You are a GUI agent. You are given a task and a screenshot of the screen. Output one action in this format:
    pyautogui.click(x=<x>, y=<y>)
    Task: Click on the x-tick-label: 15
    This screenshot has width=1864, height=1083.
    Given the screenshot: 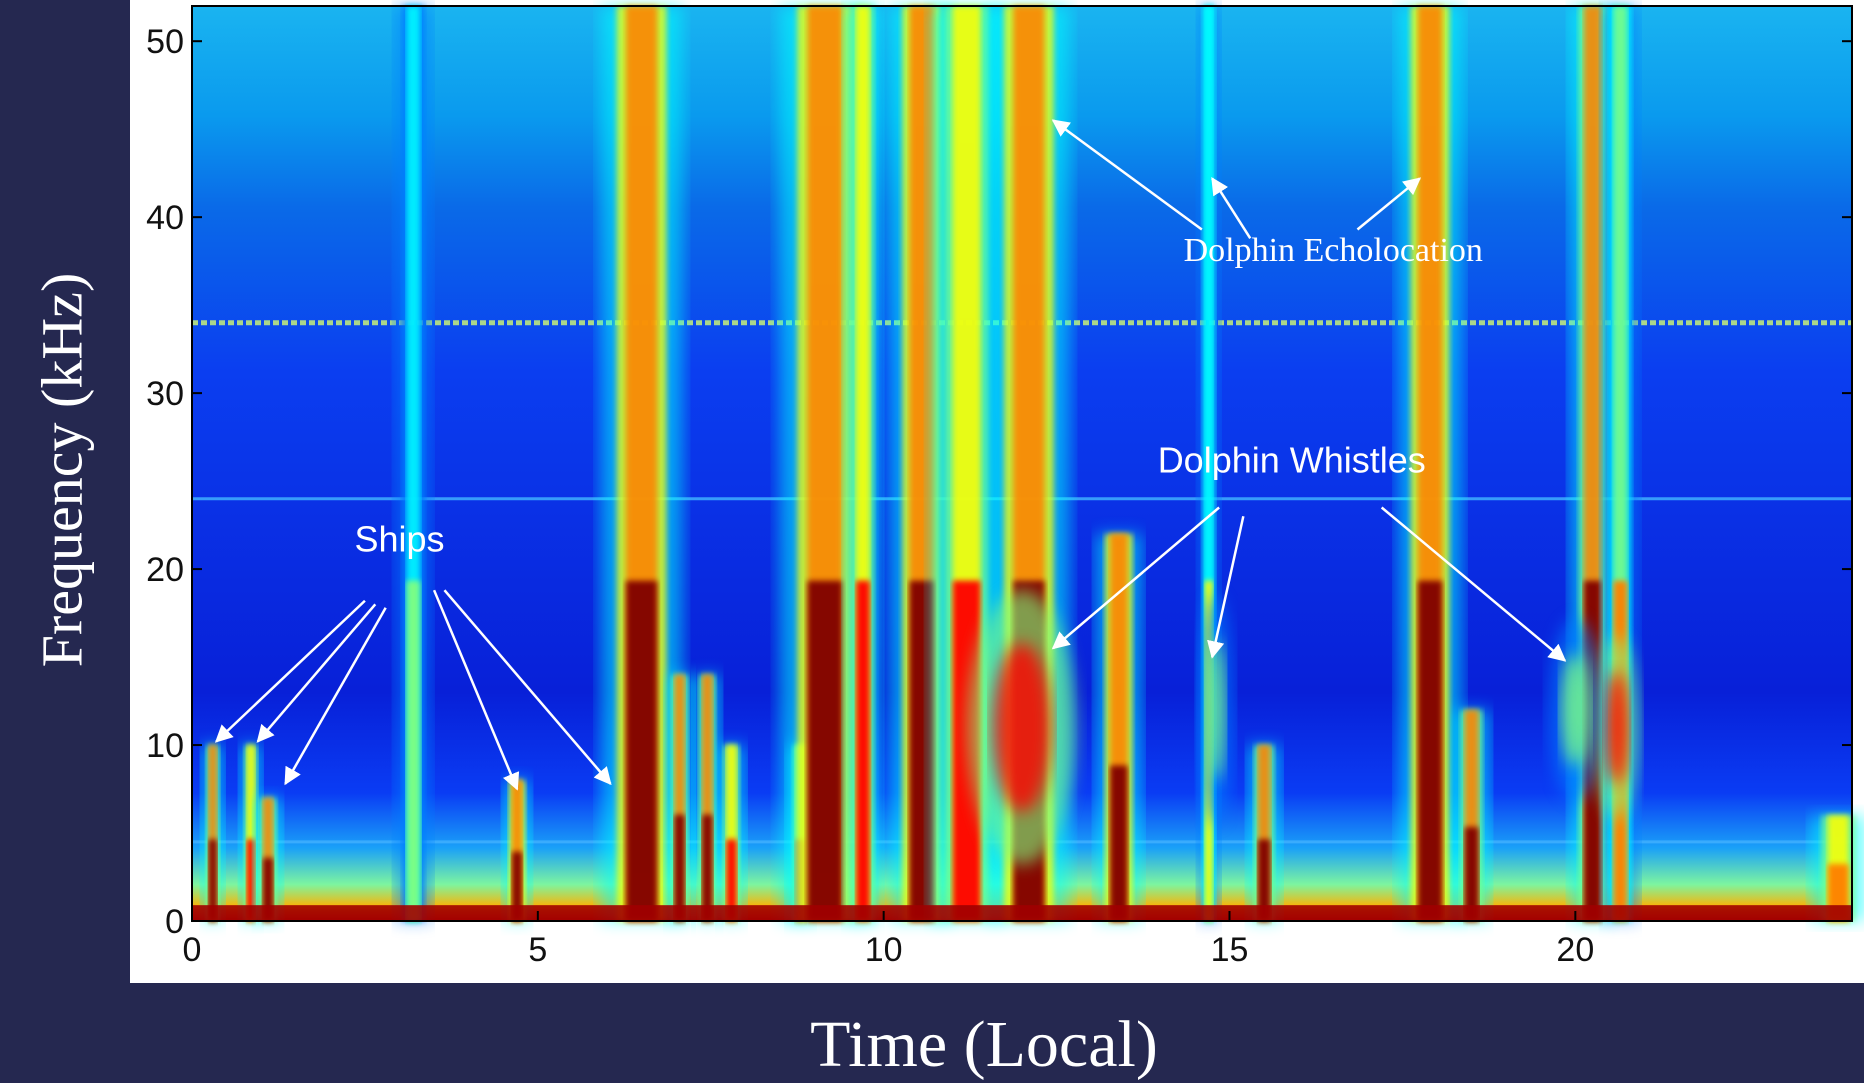 What is the action you would take?
    pyautogui.click(x=1230, y=950)
    